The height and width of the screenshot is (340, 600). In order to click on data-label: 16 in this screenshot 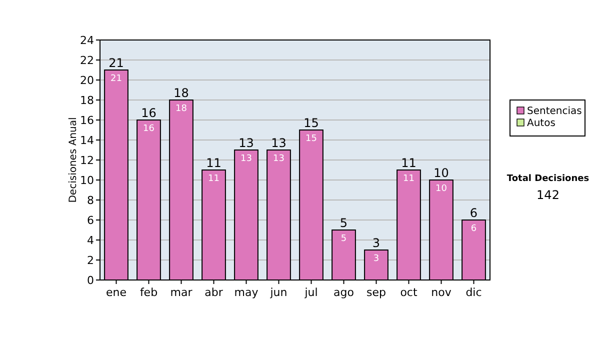, I will do `click(149, 129)`.